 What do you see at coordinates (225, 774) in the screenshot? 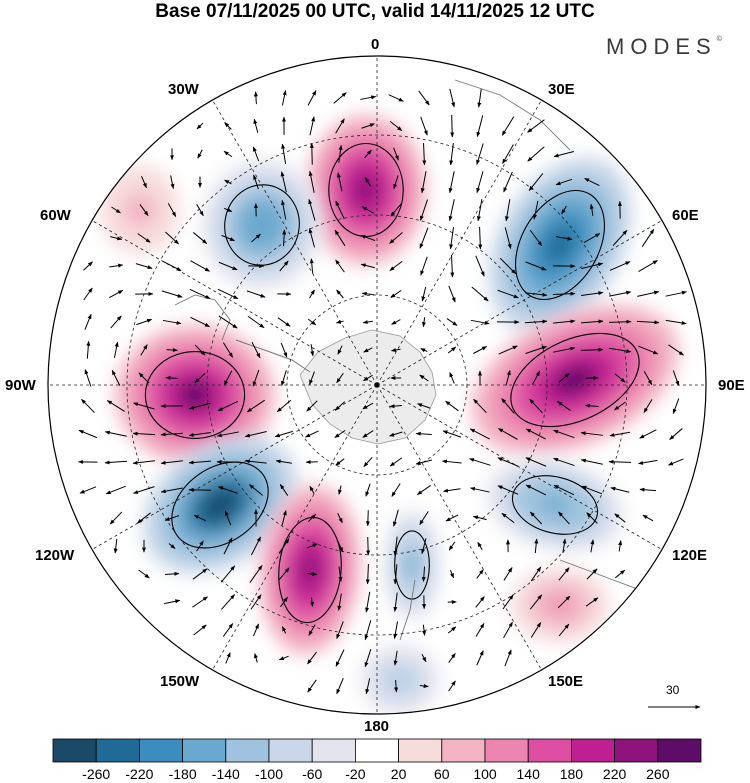
I see `colorbar-tick-label: -140` at bounding box center [225, 774].